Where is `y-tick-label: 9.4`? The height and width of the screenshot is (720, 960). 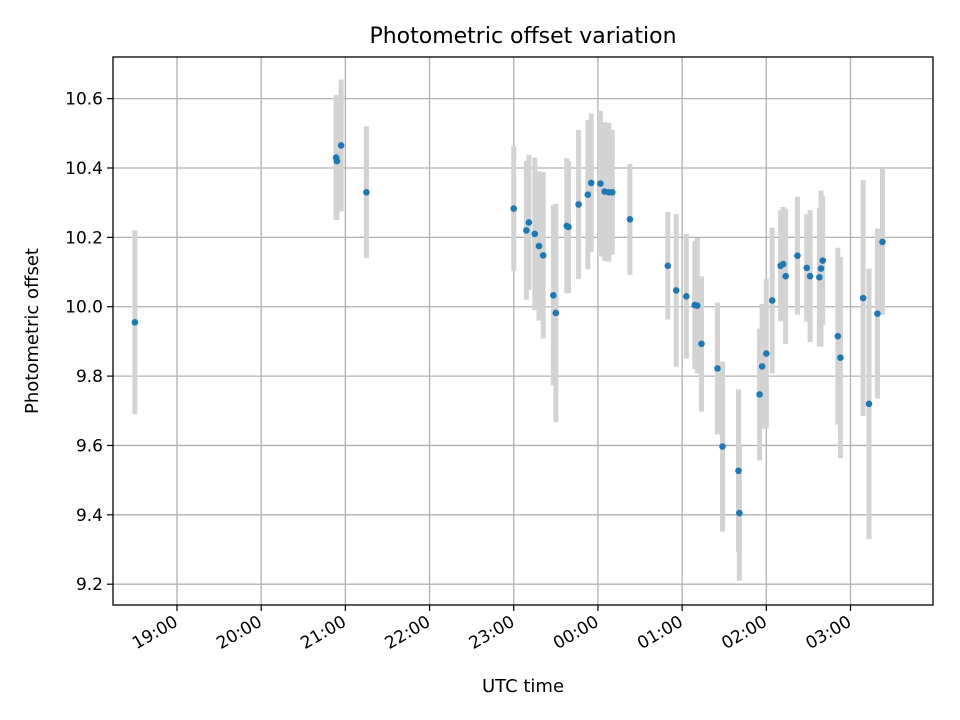 y-tick-label: 9.4 is located at coordinates (89, 516).